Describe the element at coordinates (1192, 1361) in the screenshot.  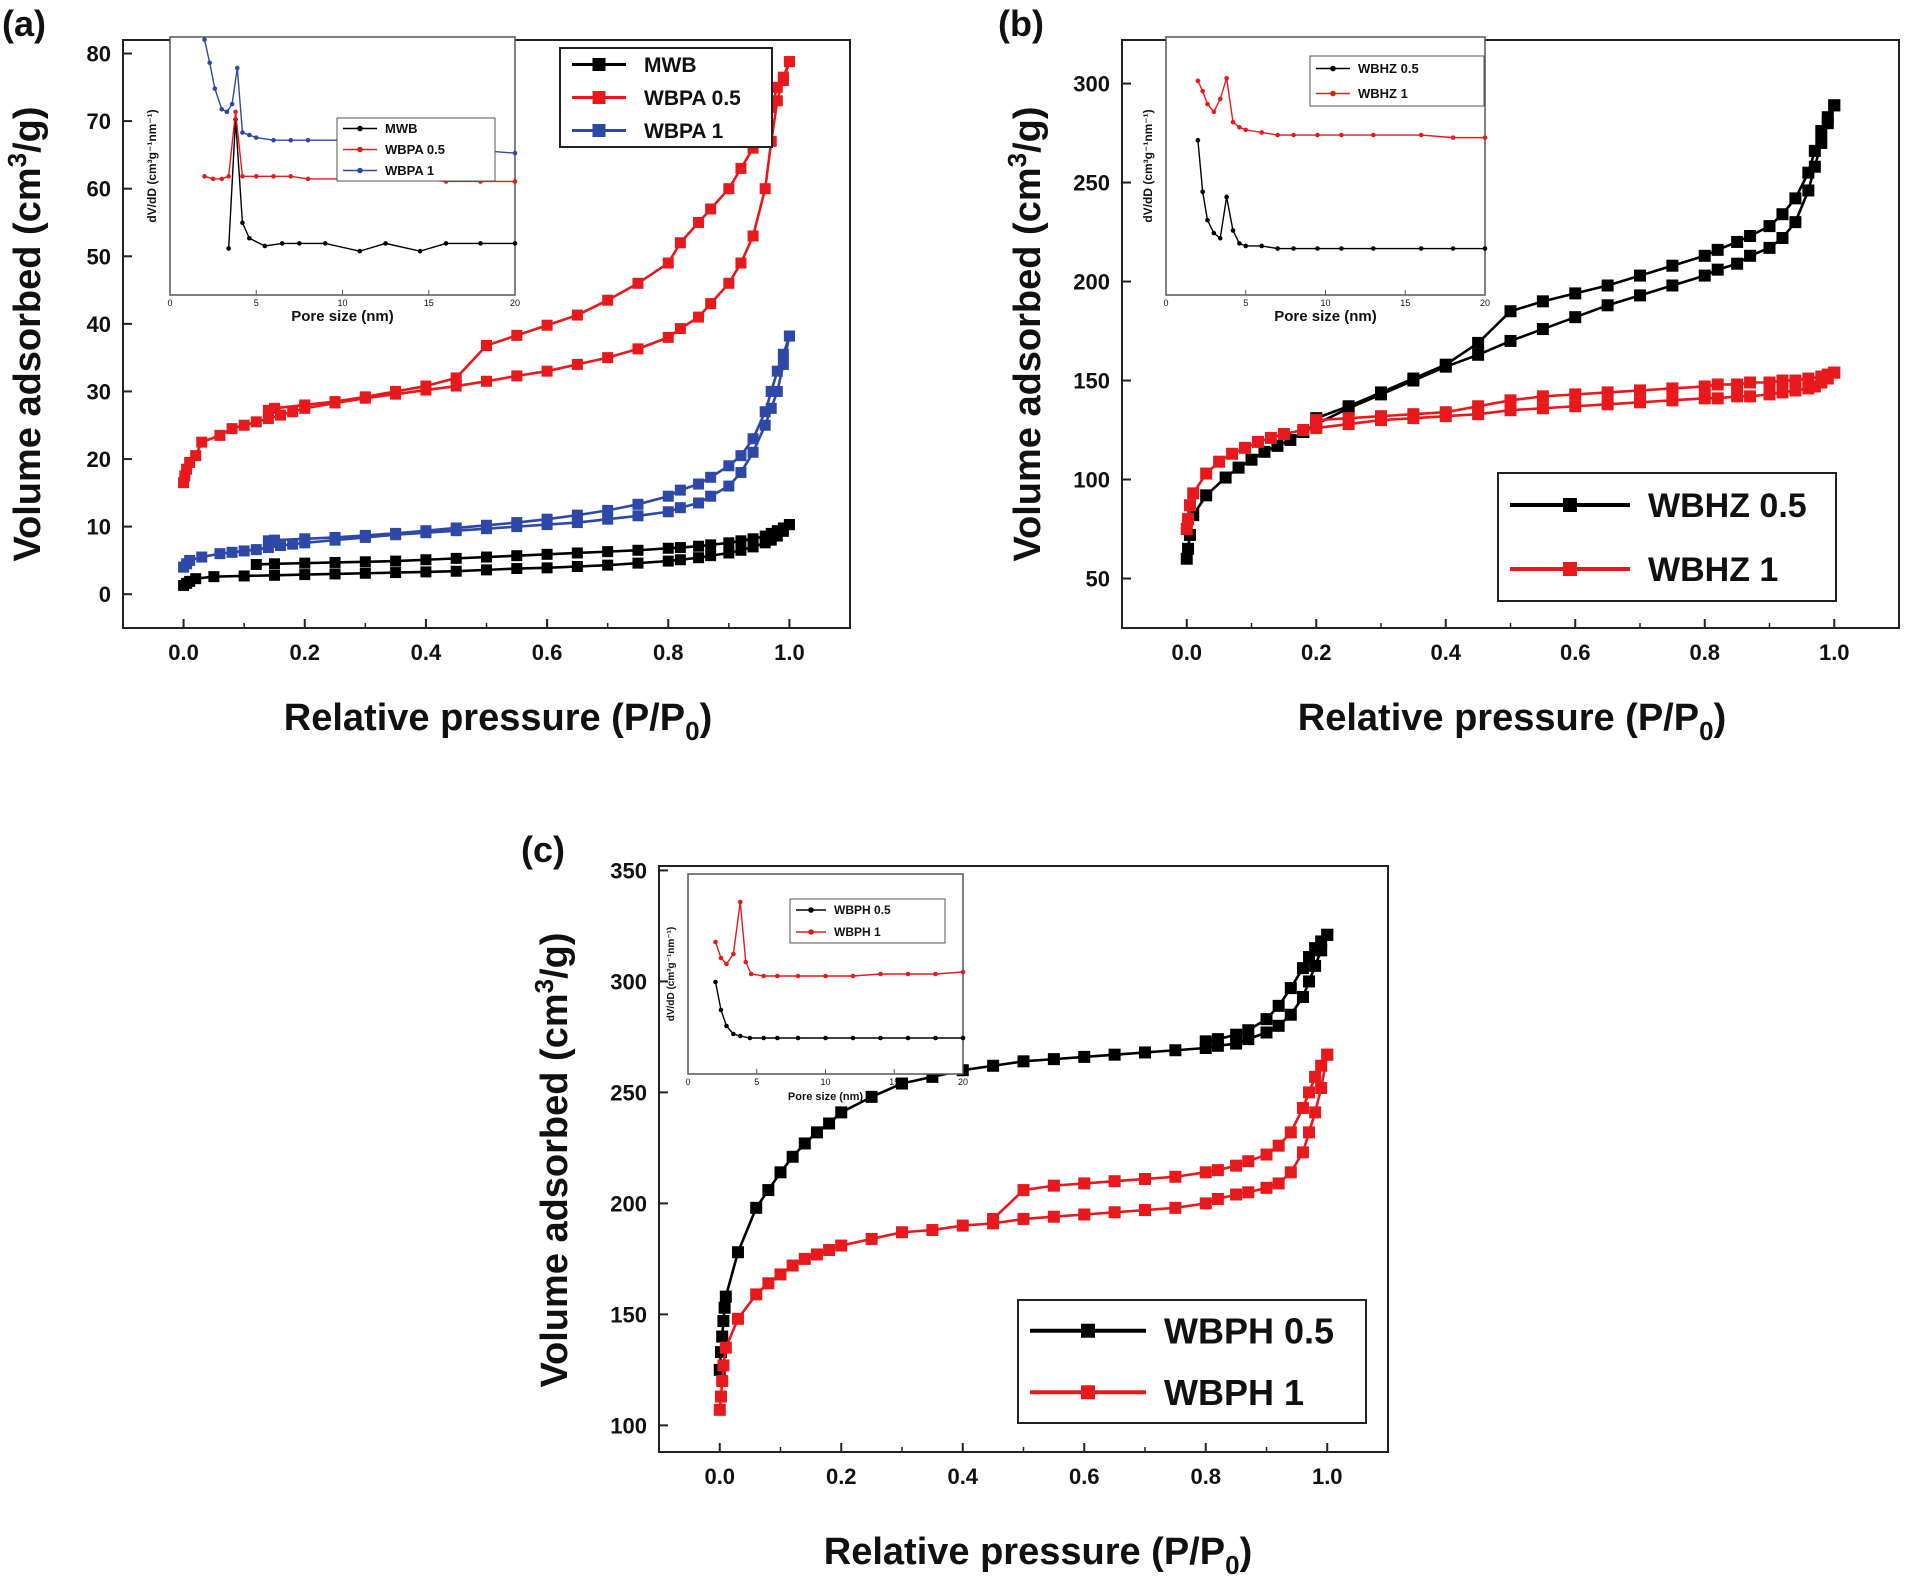
I see `legend-box` at that location.